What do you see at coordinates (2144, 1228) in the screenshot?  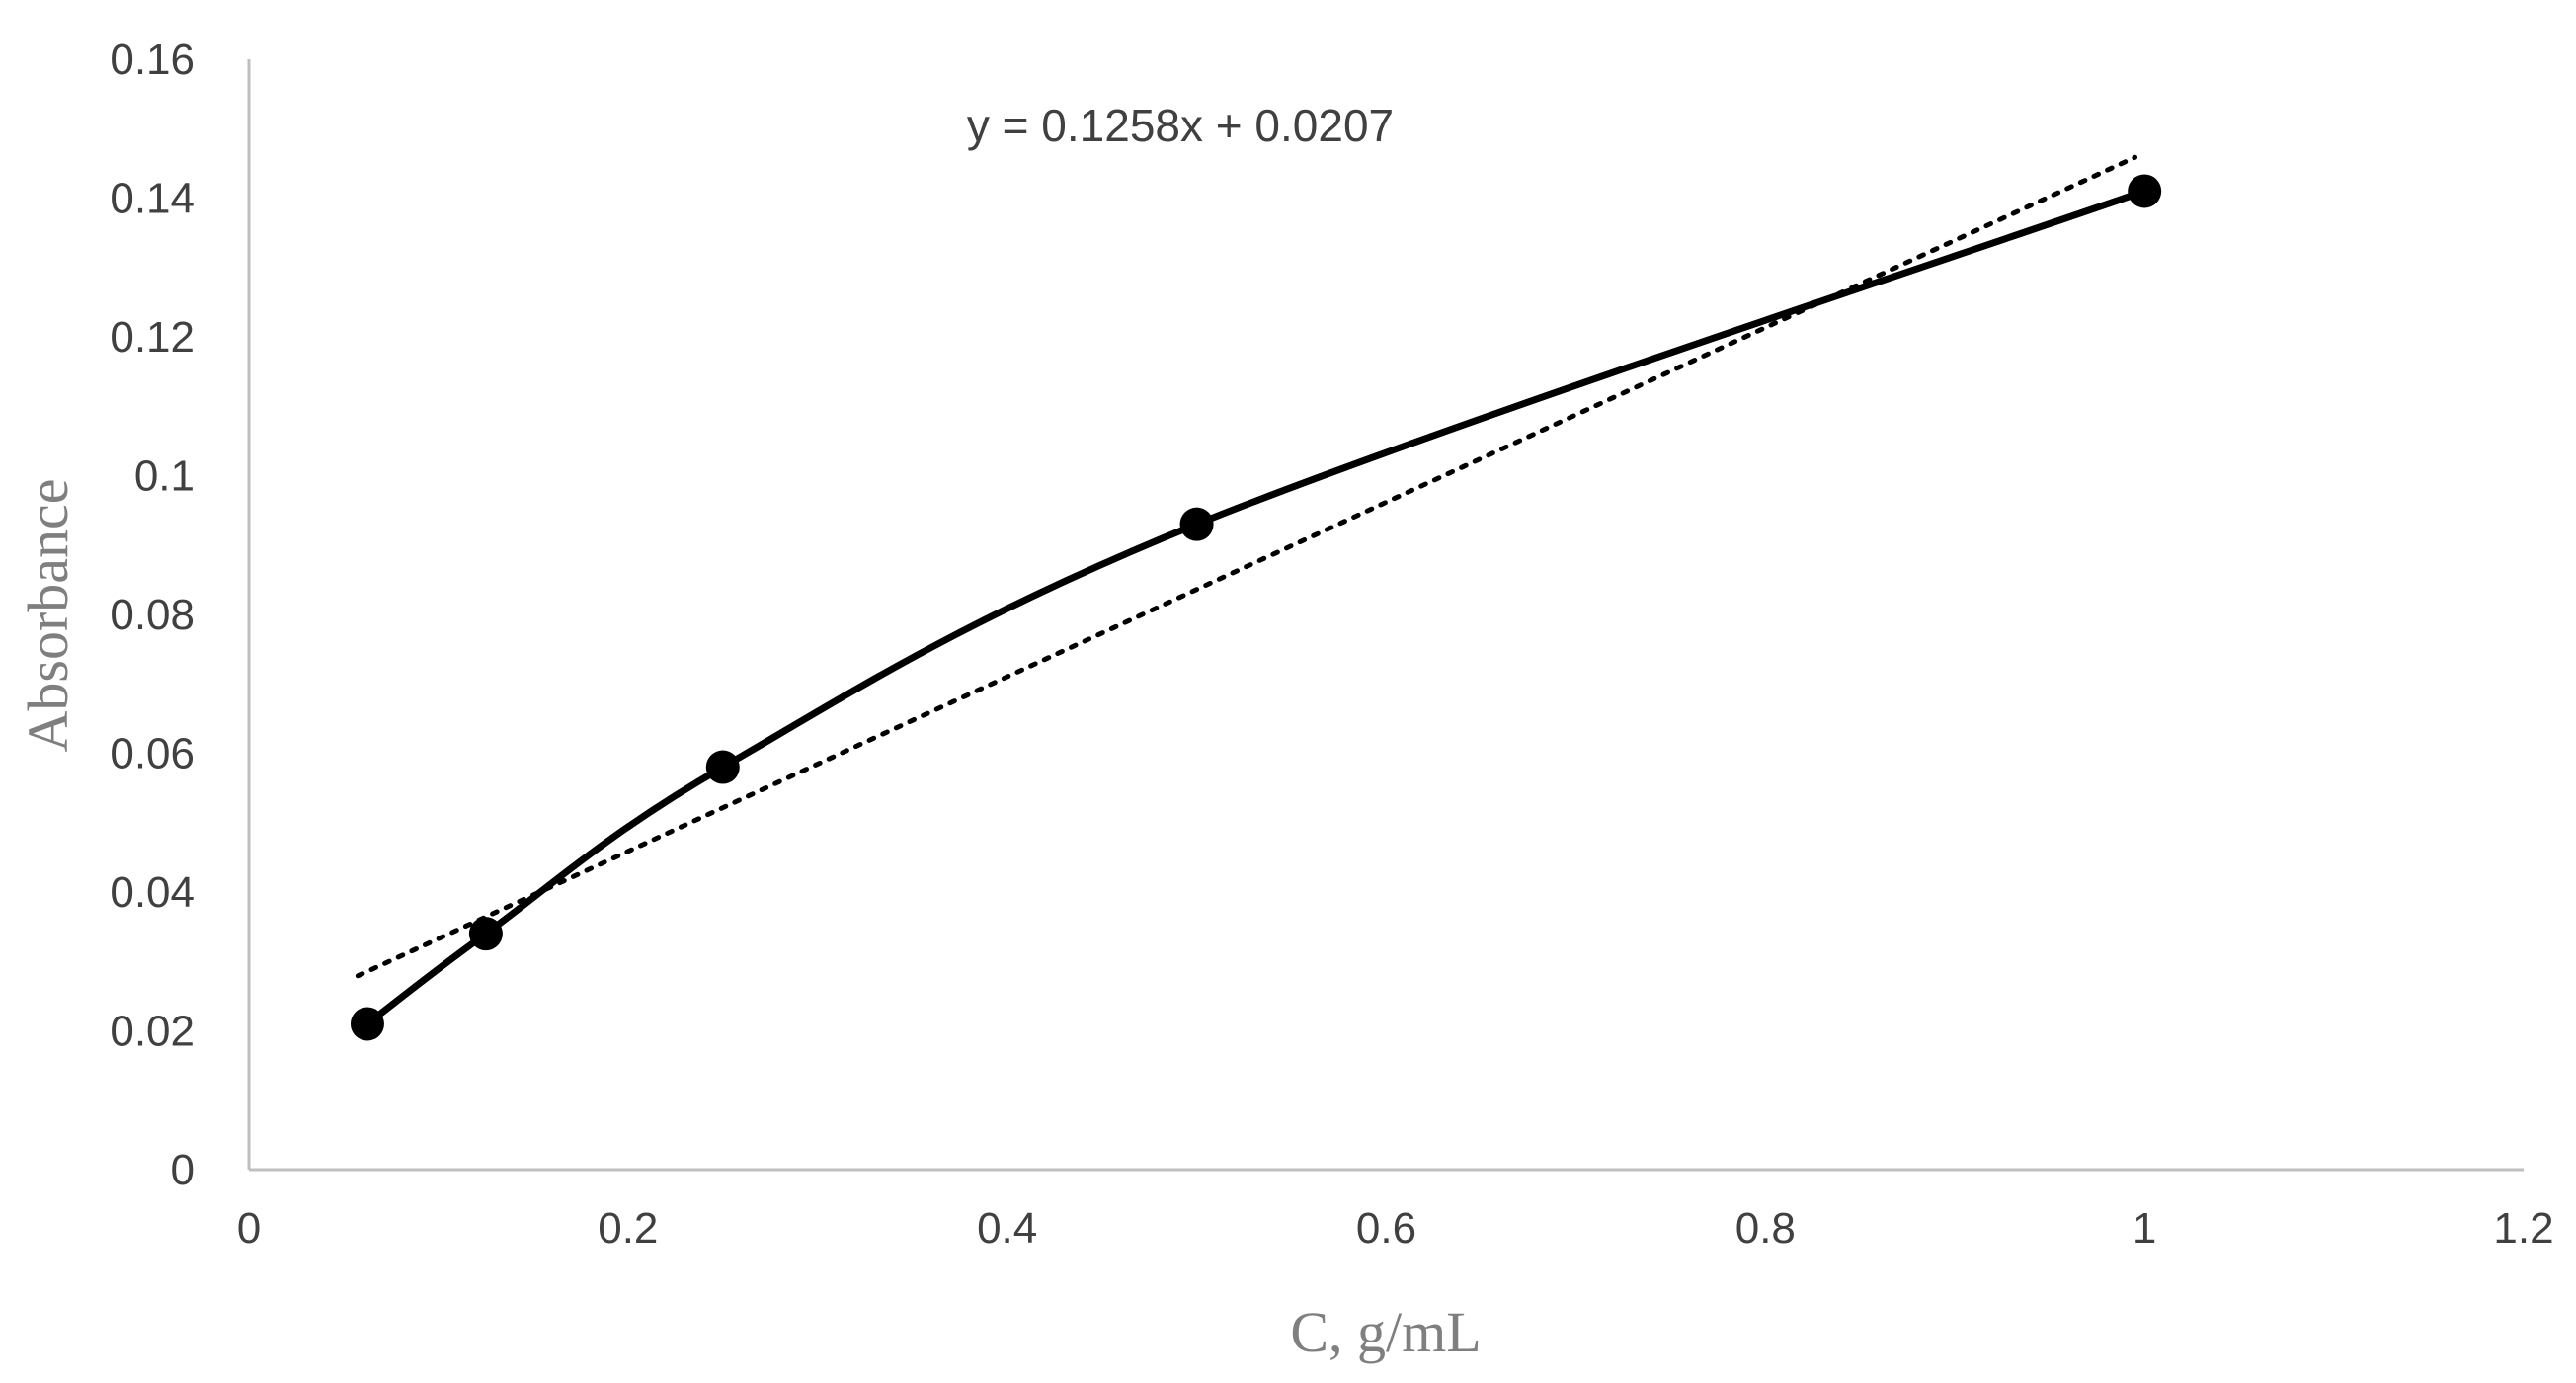 I see `x-tick-label: 1` at bounding box center [2144, 1228].